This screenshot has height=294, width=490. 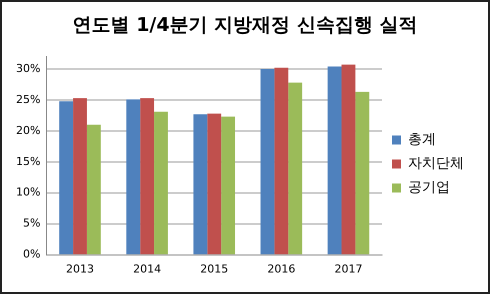 I want to click on y-tick-label: 30%, so click(x=28, y=68).